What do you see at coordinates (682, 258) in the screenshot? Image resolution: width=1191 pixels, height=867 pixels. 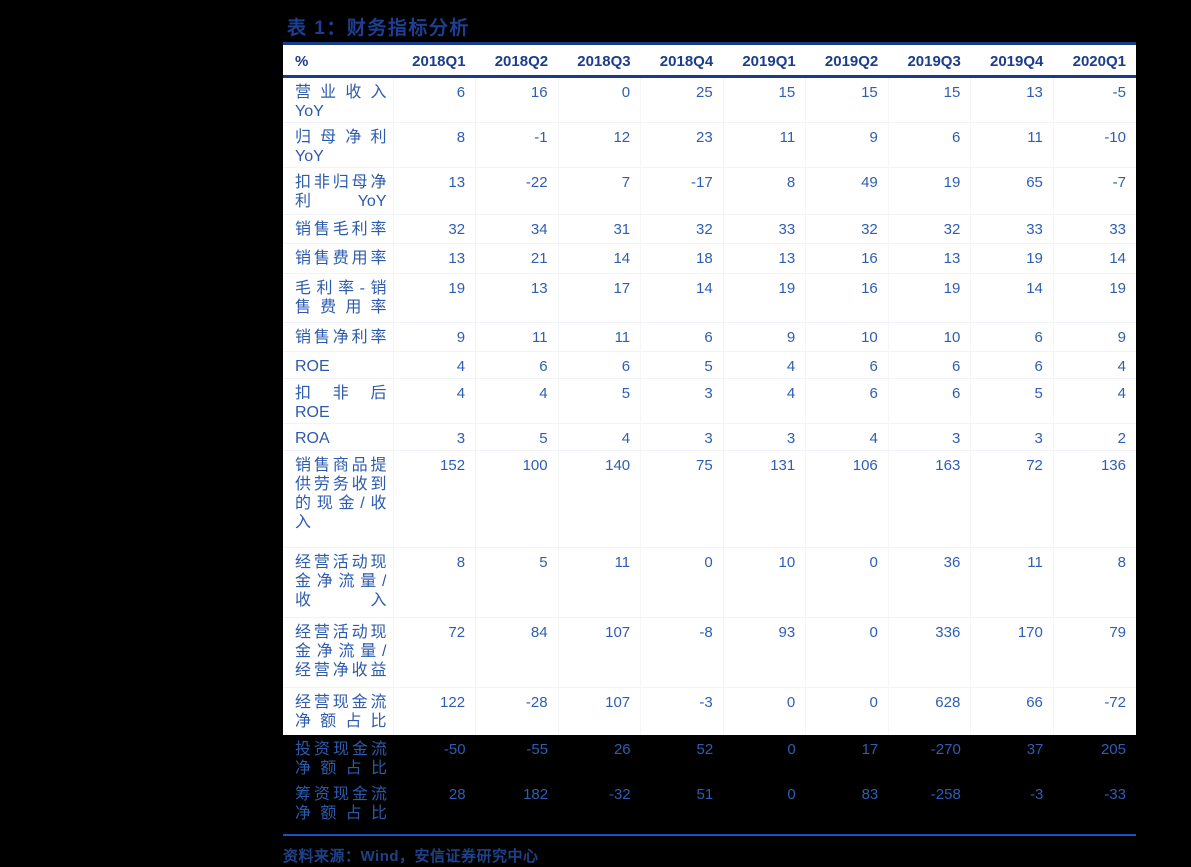 I see `cell-value: 18` at bounding box center [682, 258].